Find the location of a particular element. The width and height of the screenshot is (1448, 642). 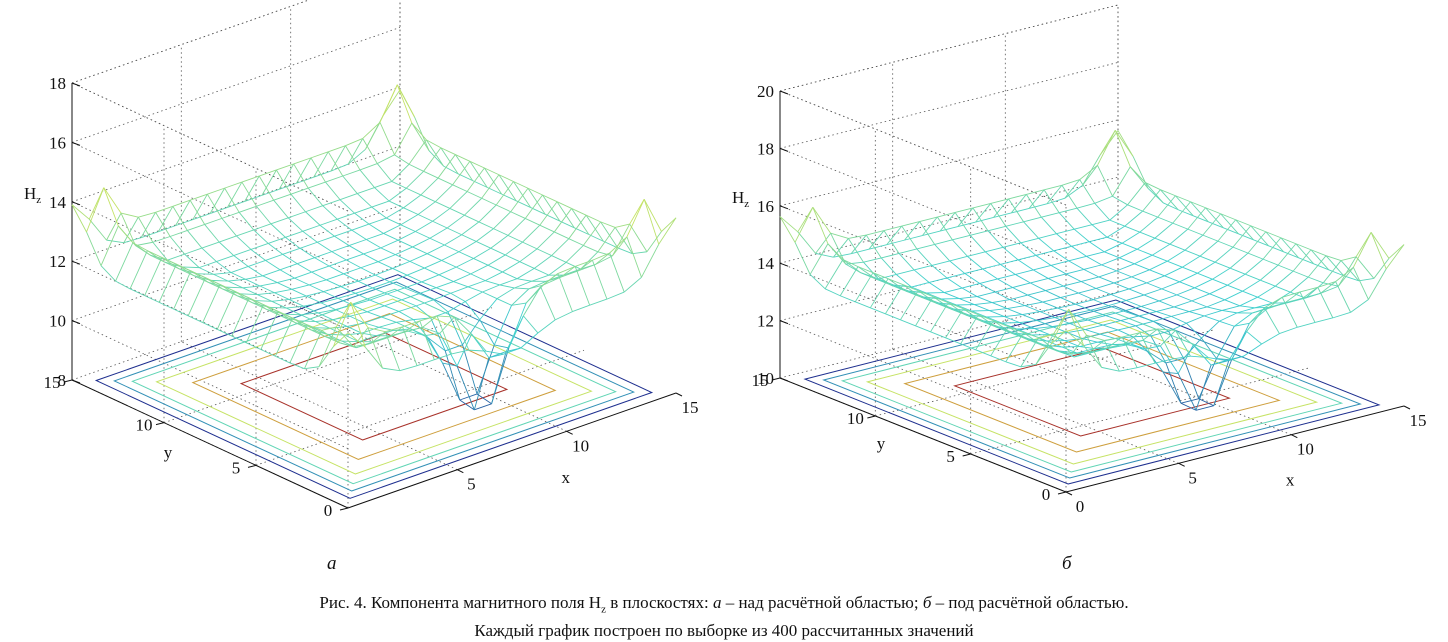

x-tick is located at coordinates (1182, 464).